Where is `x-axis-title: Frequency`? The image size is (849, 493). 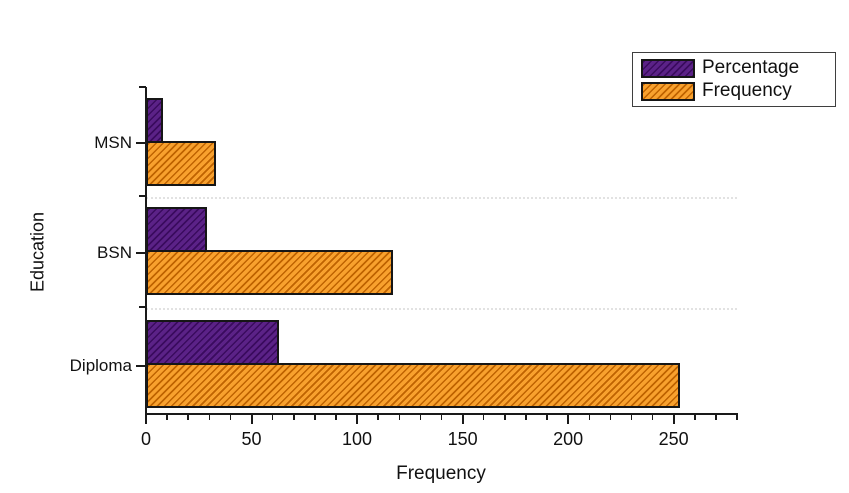 x-axis-title: Frequency is located at coordinates (441, 473).